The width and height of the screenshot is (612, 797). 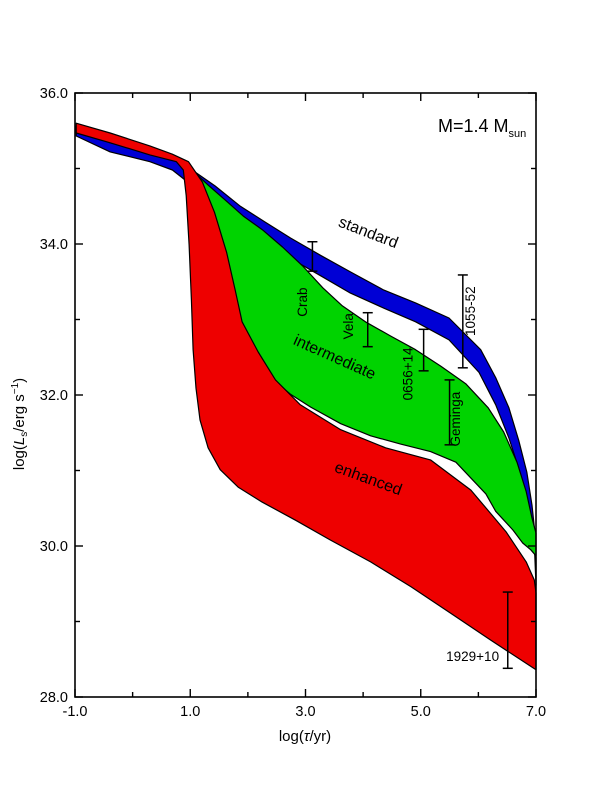 I want to click on pulsar-label-1929+10: 1929+10, so click(x=472, y=656).